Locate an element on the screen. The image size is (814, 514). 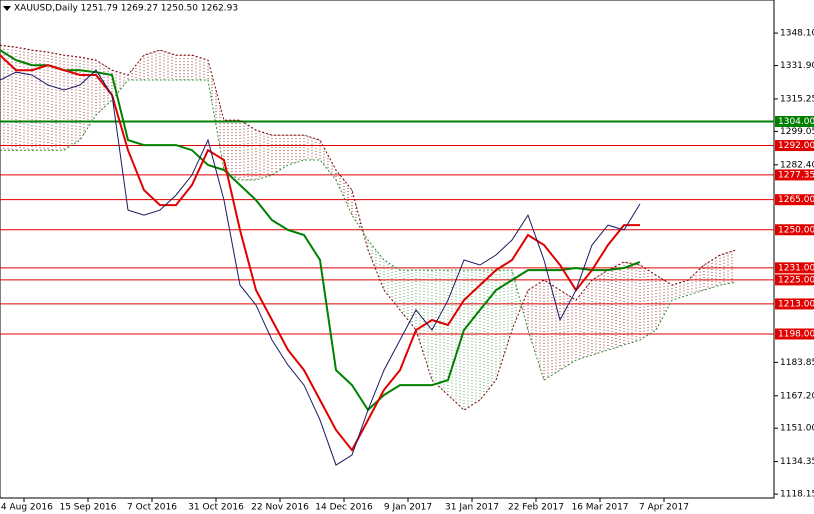
level-label: 1225.00 is located at coordinates (796, 280).